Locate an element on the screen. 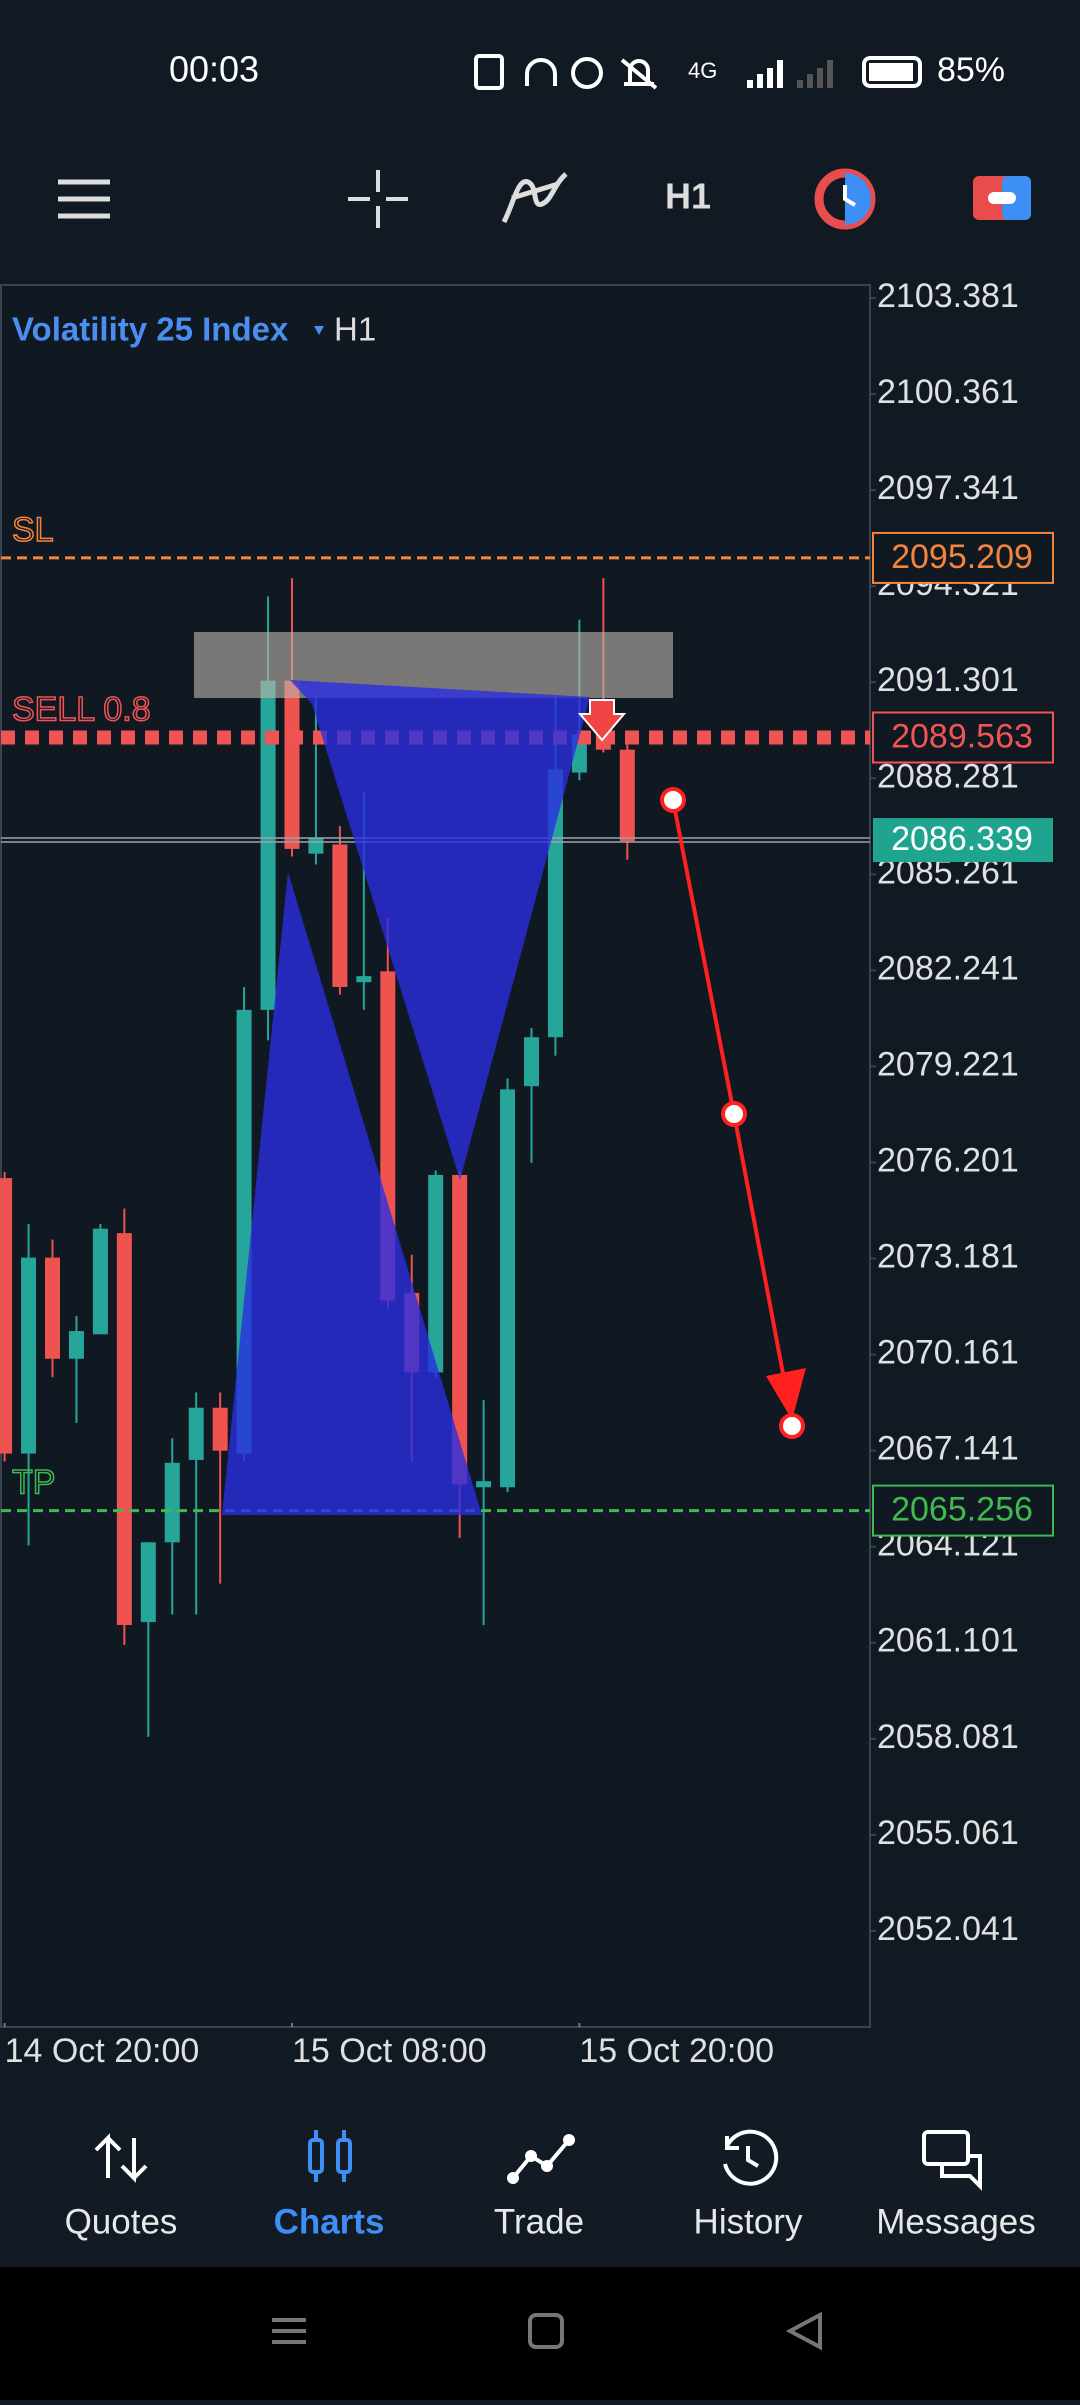 The image size is (1080, 2405). y-tick-label: 2058.081 is located at coordinates (948, 1737).